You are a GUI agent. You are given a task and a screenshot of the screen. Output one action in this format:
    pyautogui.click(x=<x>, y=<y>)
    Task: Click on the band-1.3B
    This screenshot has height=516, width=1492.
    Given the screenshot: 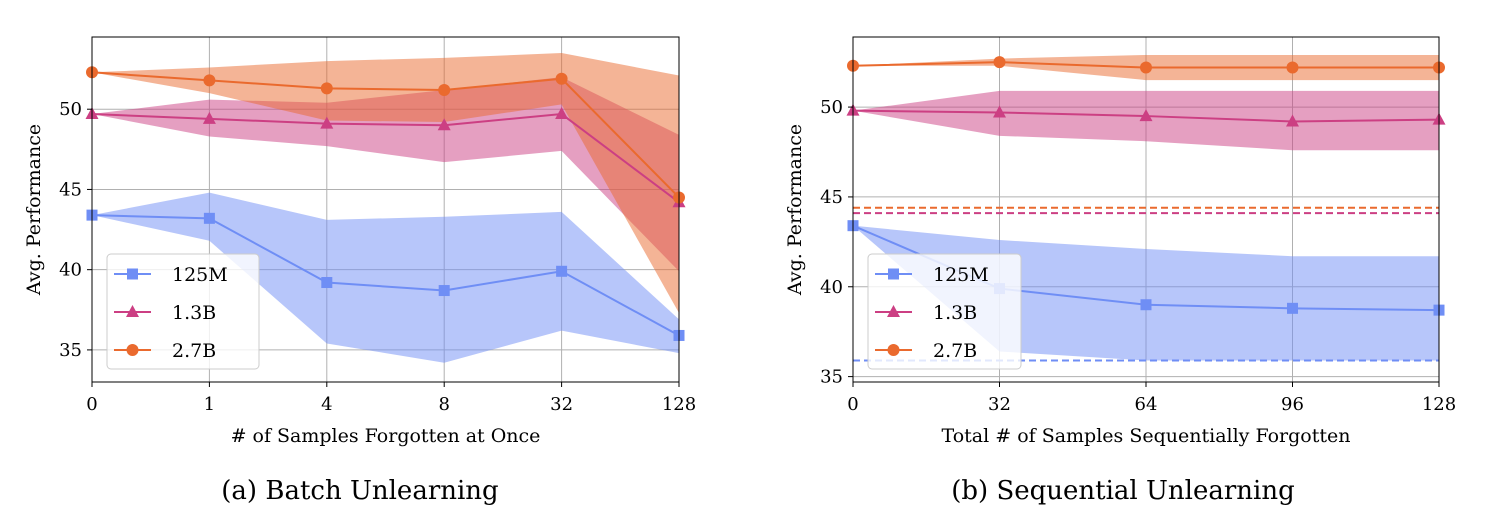 What is the action you would take?
    pyautogui.click(x=385, y=174)
    